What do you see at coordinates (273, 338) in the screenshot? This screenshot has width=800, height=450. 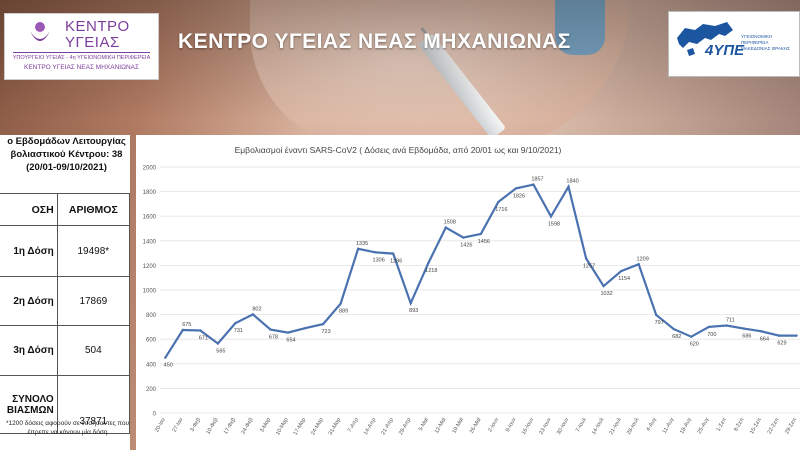 I see `data-label: 678` at bounding box center [273, 338].